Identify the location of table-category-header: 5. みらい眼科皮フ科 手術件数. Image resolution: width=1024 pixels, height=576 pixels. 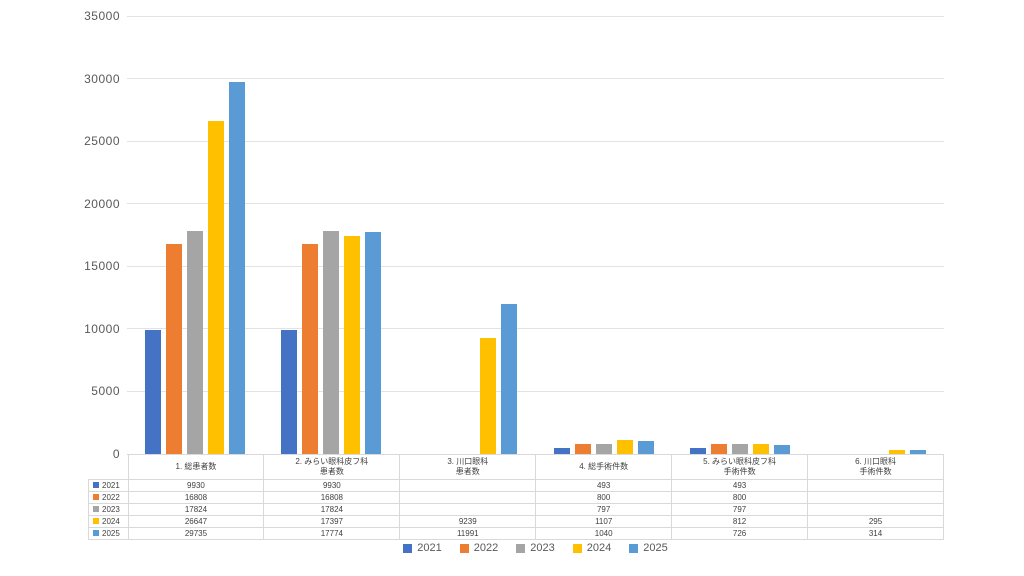
(740, 467).